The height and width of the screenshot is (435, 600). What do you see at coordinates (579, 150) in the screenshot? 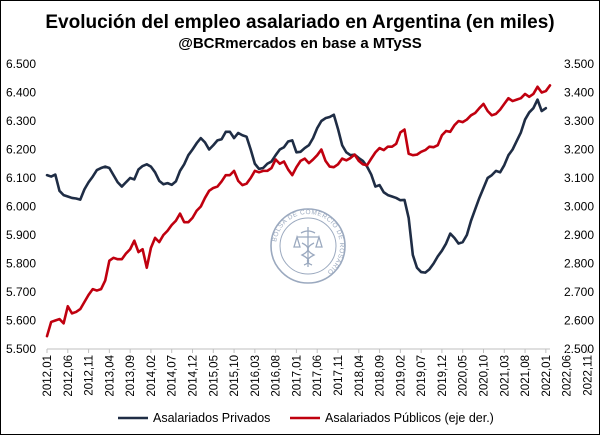
I see `right-tick-label: 3.200` at bounding box center [579, 150].